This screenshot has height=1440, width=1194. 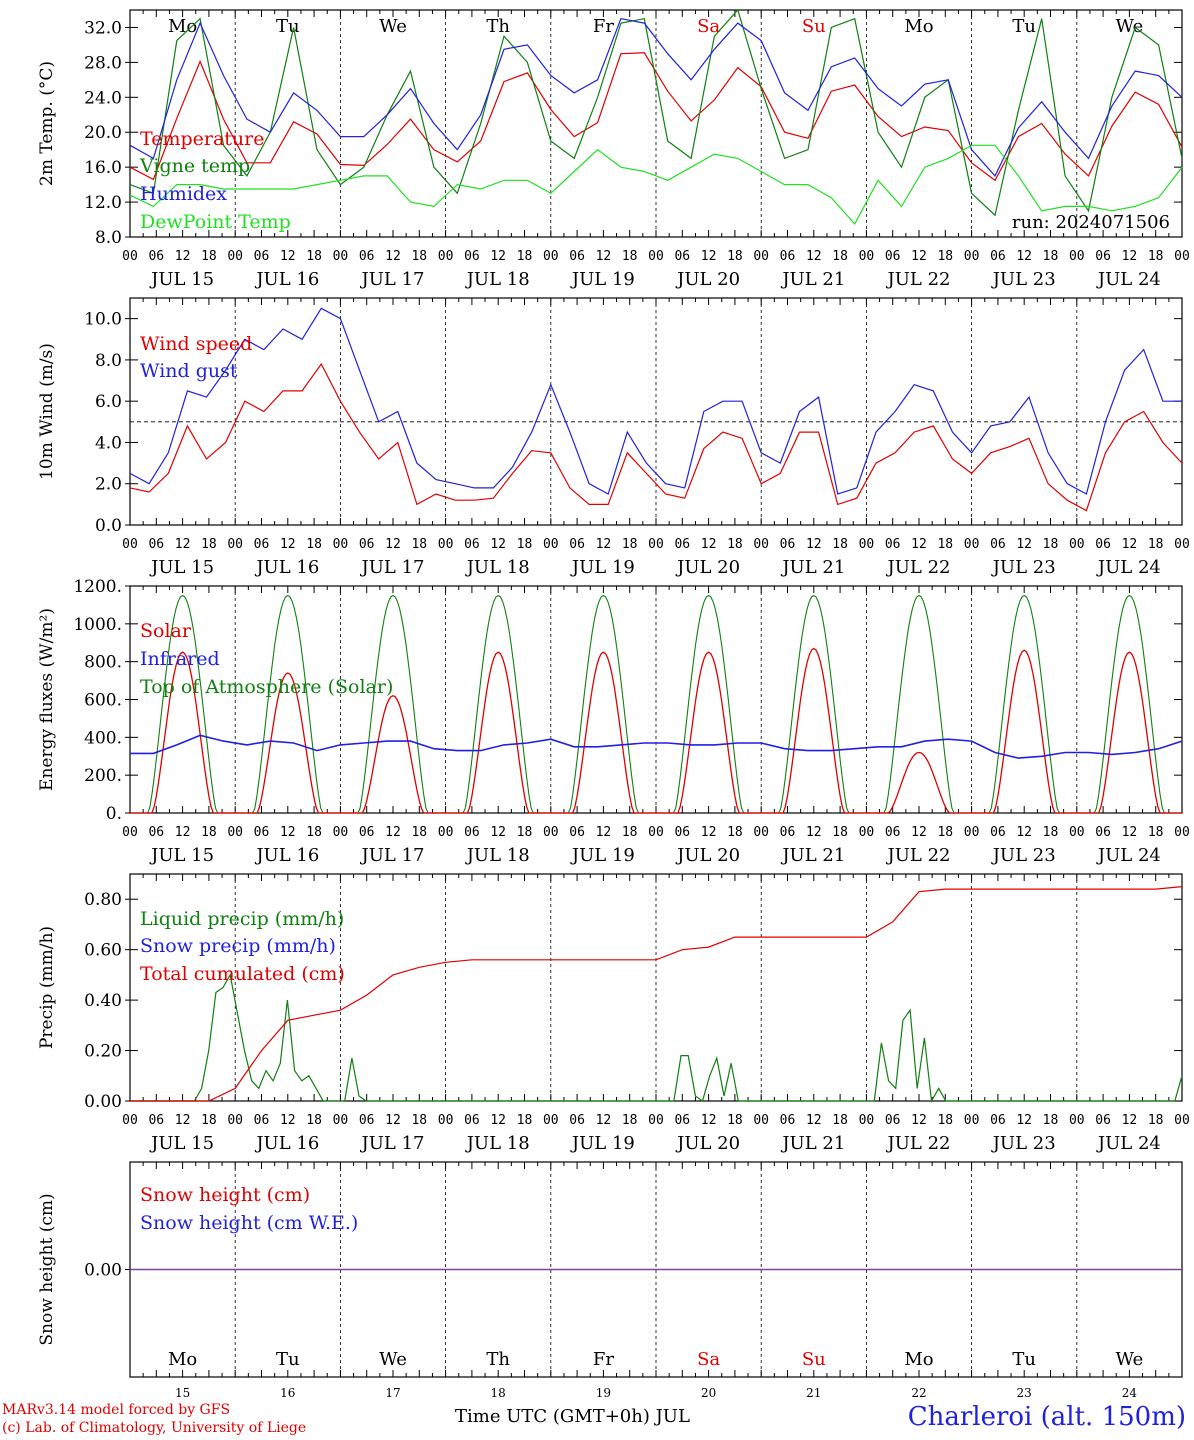 What do you see at coordinates (103, 28) in the screenshot?
I see `y-tick-label: 32.0` at bounding box center [103, 28].